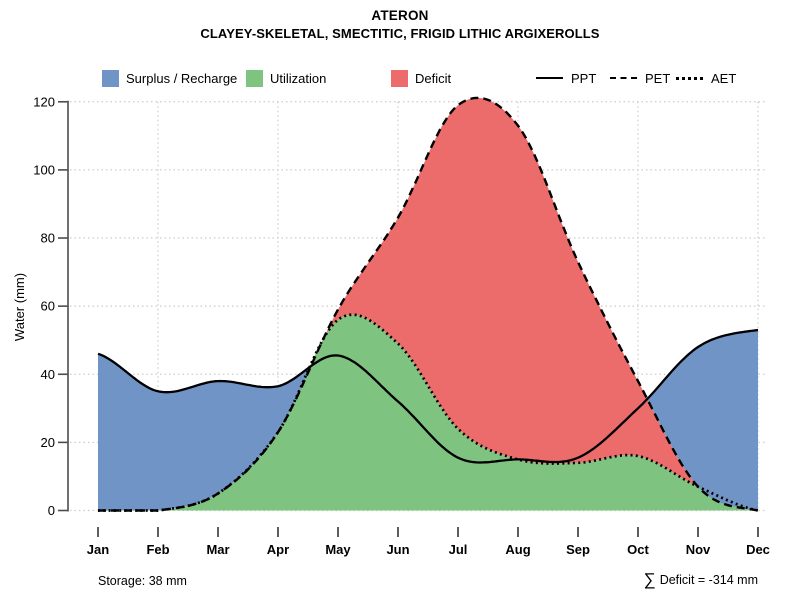 The height and width of the screenshot is (600, 800). Describe the element at coordinates (698, 549) in the screenshot. I see `x-tick-label: Nov` at that location.